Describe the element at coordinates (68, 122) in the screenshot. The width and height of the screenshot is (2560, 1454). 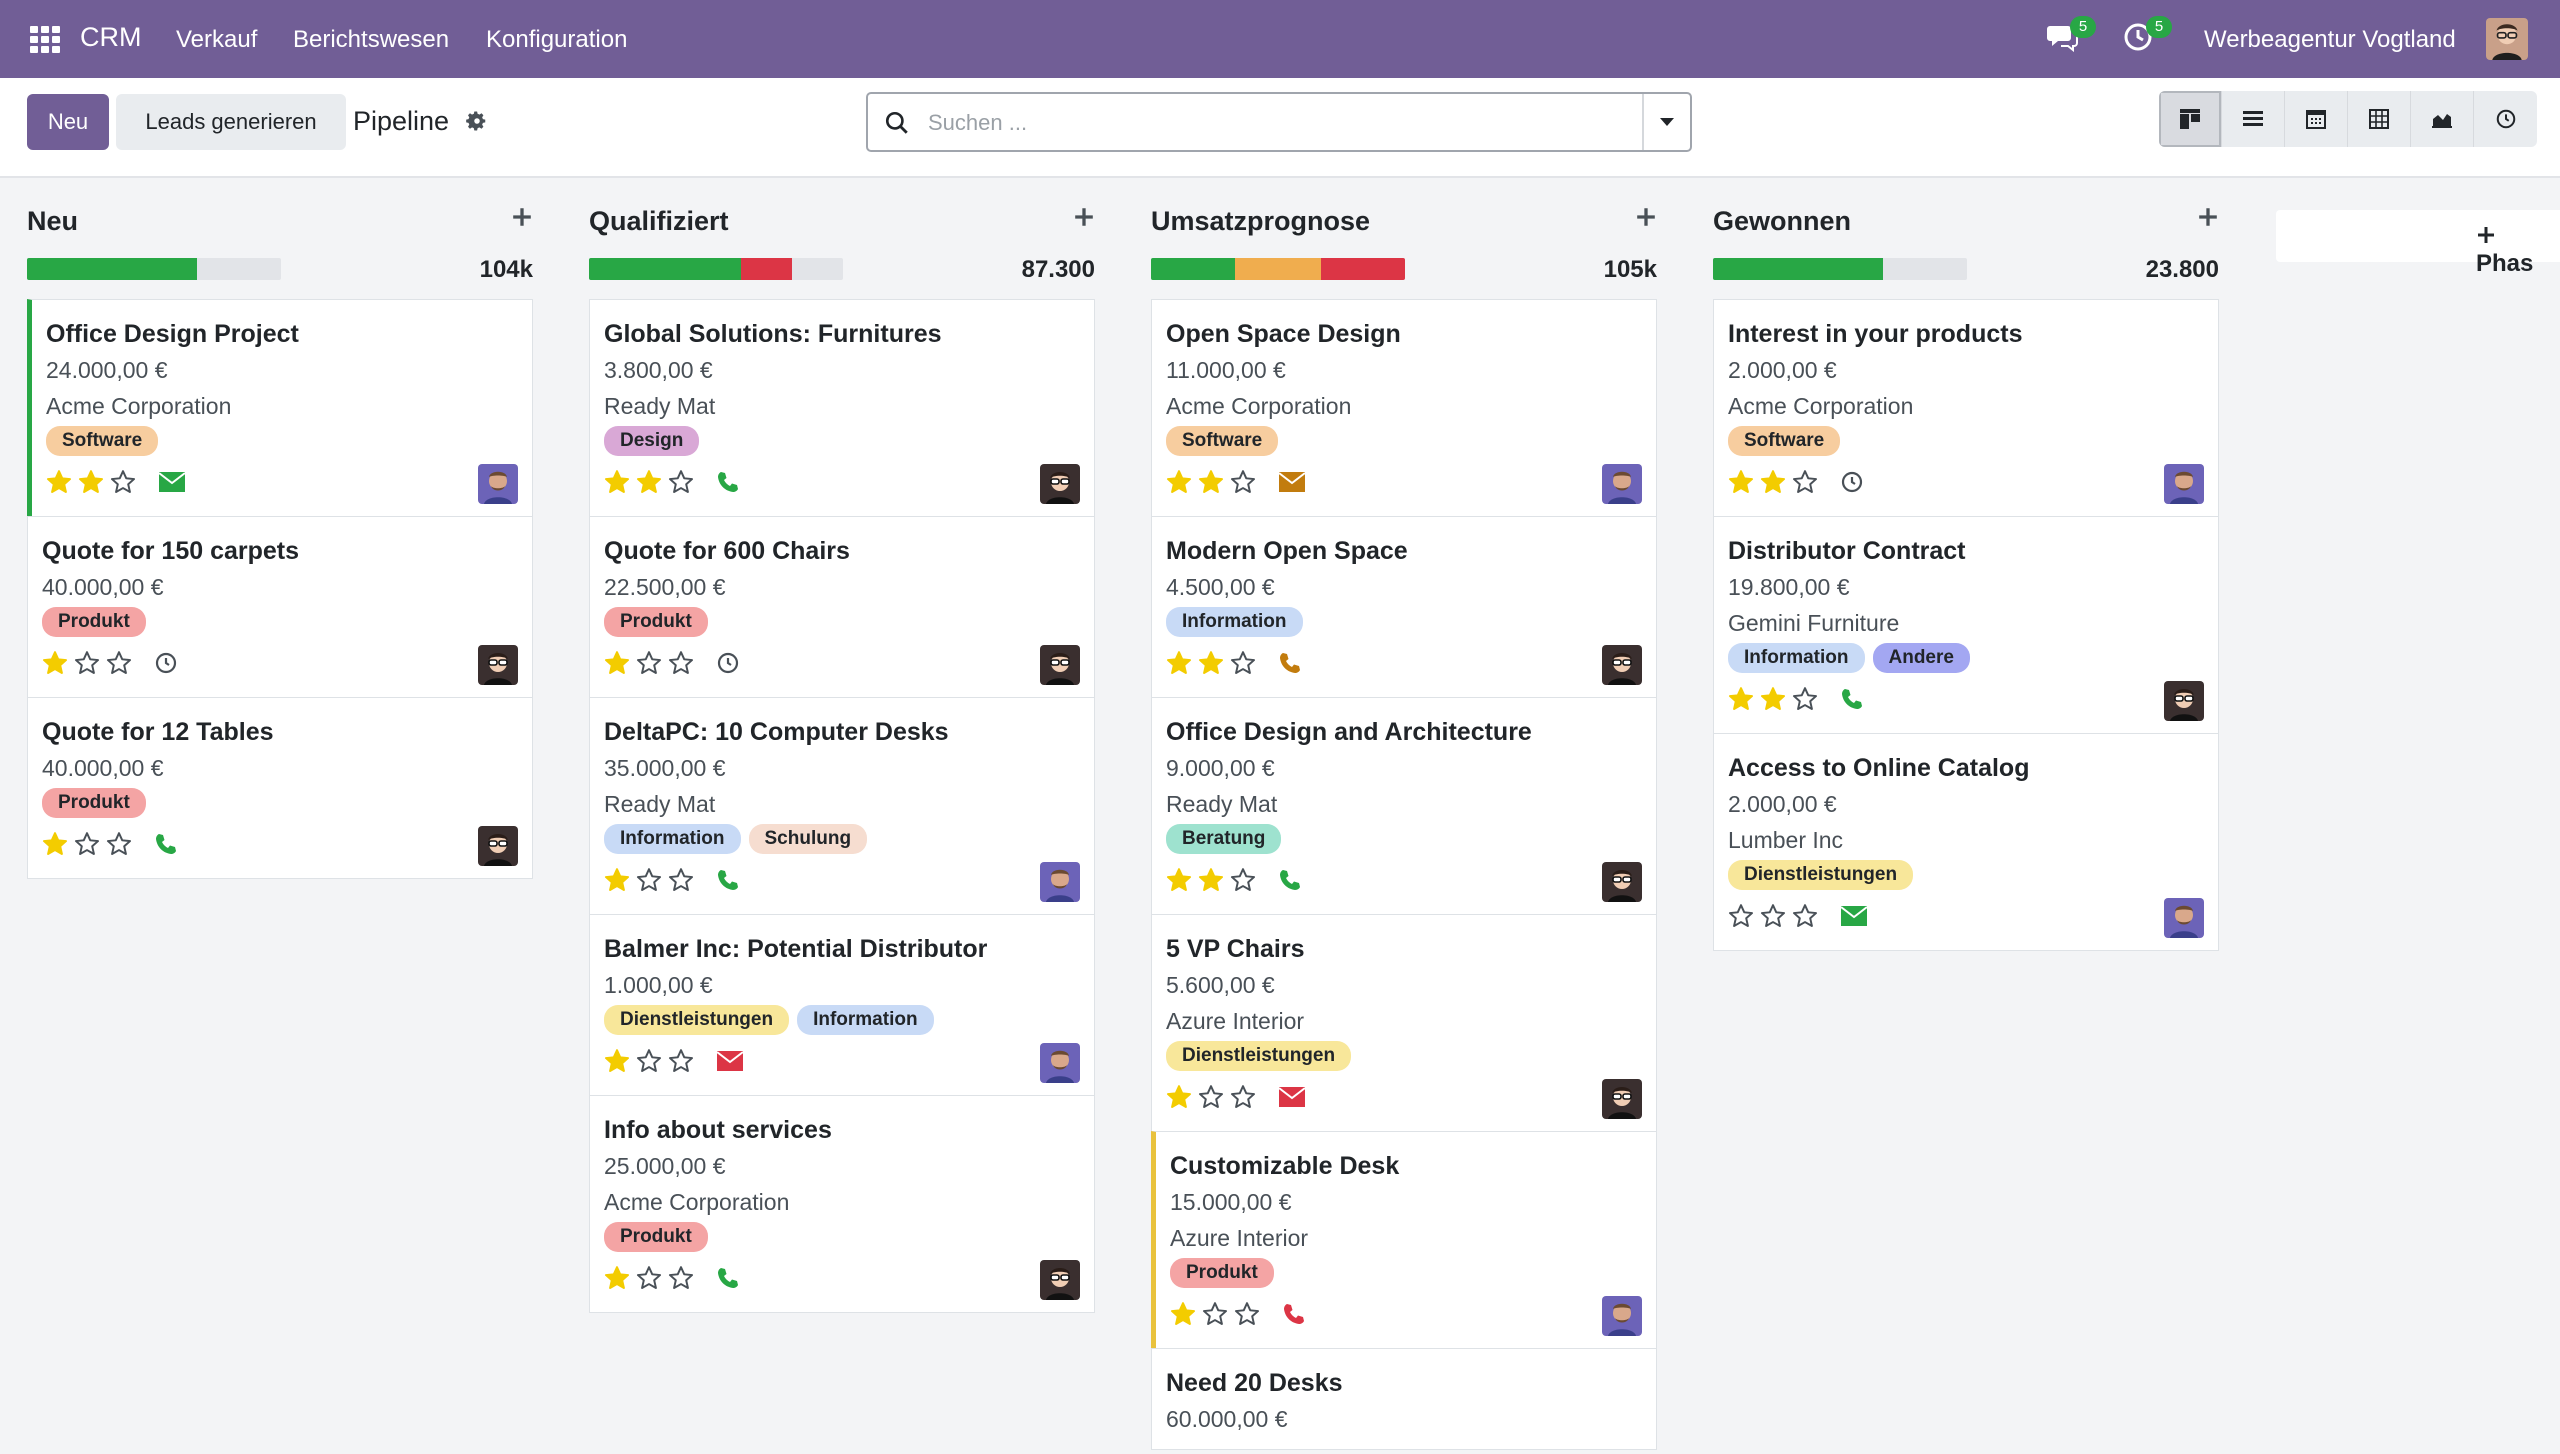
I see `new-button: Neu` at that location.